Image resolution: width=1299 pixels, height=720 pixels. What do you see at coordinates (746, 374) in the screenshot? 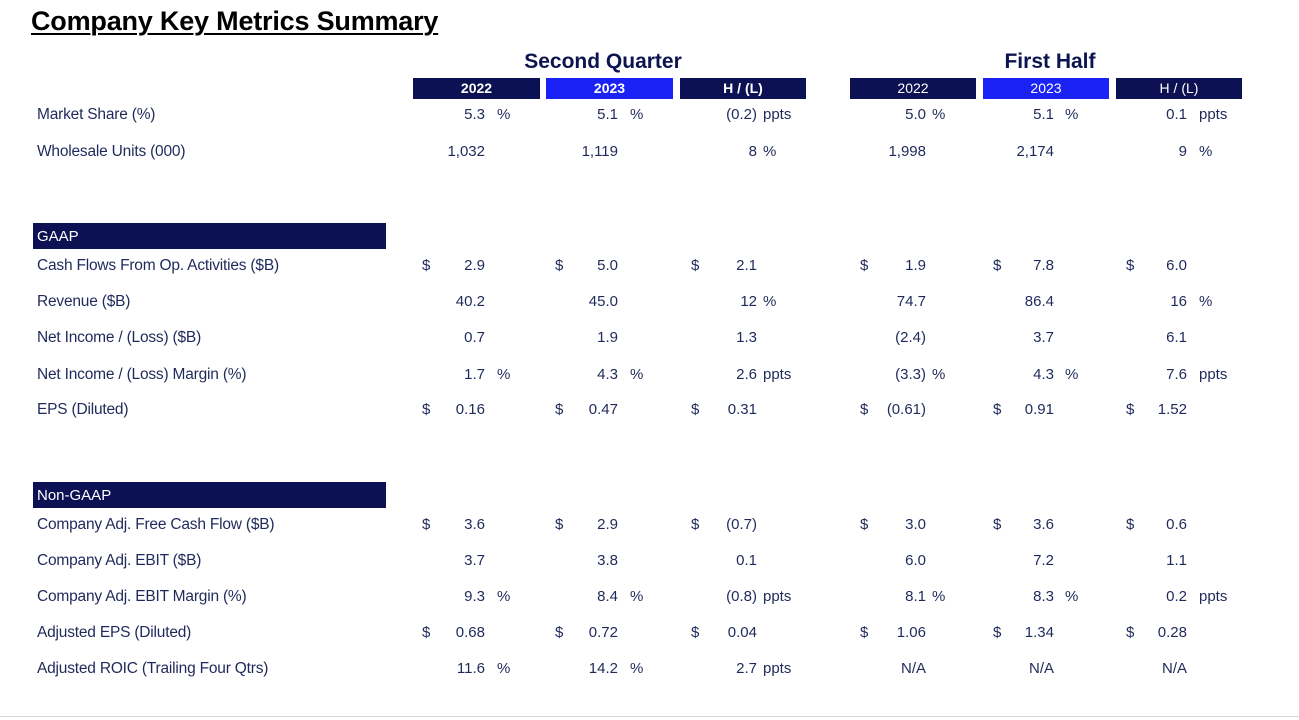
I see `cell-value: 2.6` at bounding box center [746, 374].